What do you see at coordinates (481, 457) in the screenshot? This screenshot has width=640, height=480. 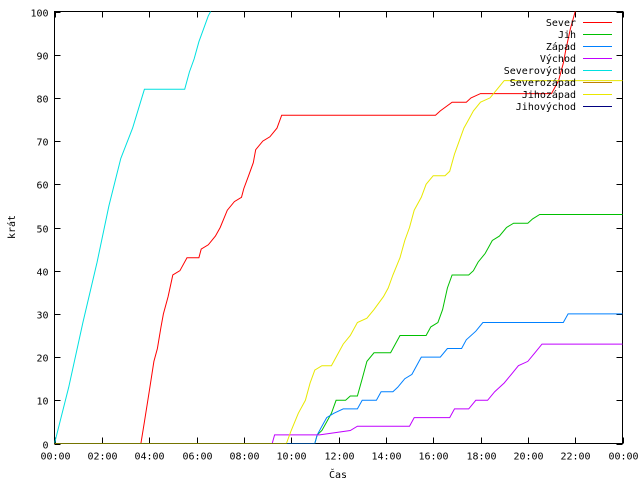 I see `x-tick-label: 18:00` at bounding box center [481, 457].